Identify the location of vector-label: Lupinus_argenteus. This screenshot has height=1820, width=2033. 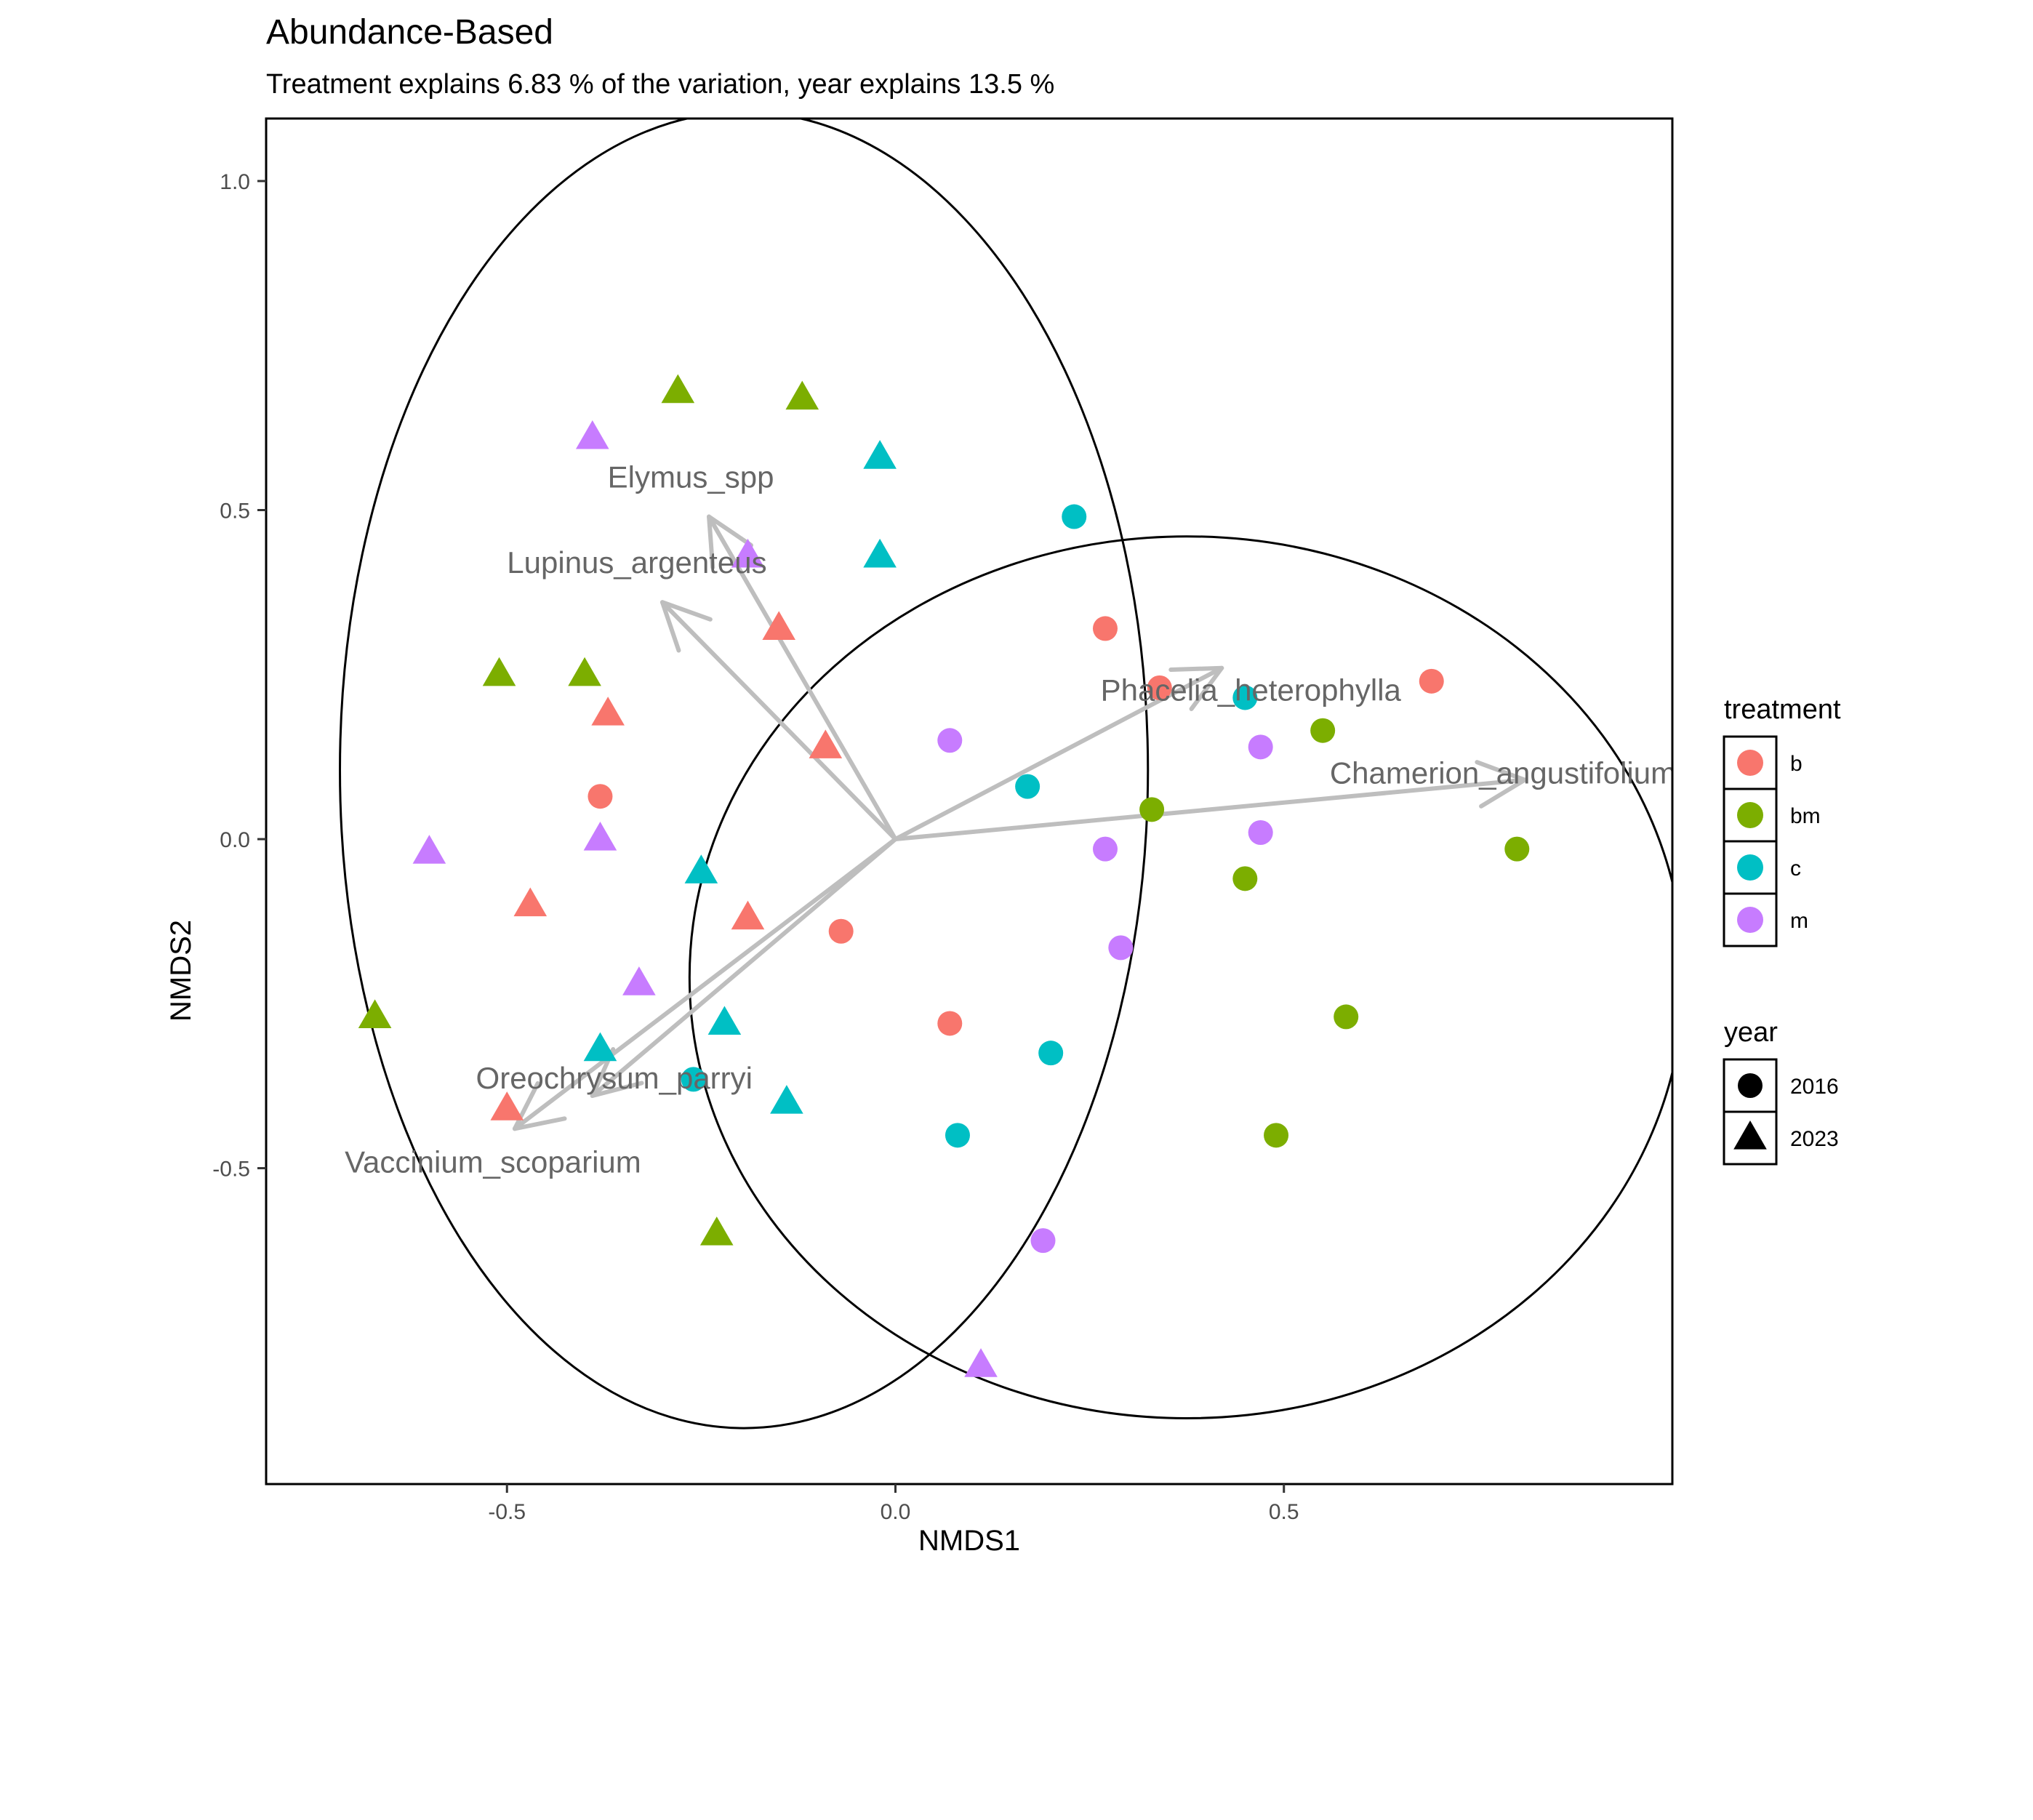
(636, 562).